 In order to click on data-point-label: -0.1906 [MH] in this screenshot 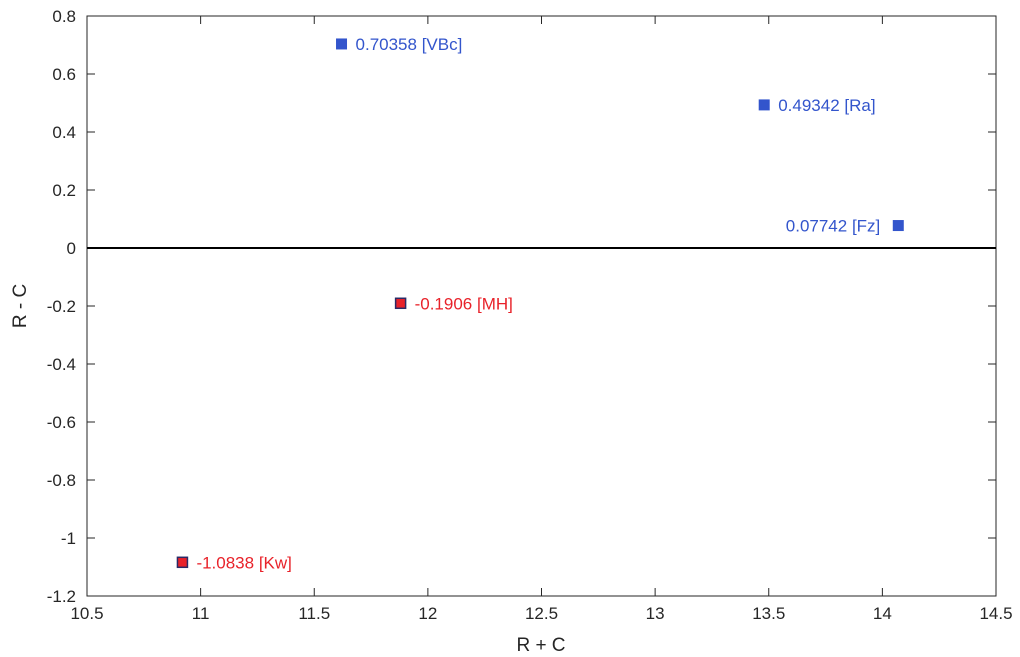, I will do `click(464, 303)`.